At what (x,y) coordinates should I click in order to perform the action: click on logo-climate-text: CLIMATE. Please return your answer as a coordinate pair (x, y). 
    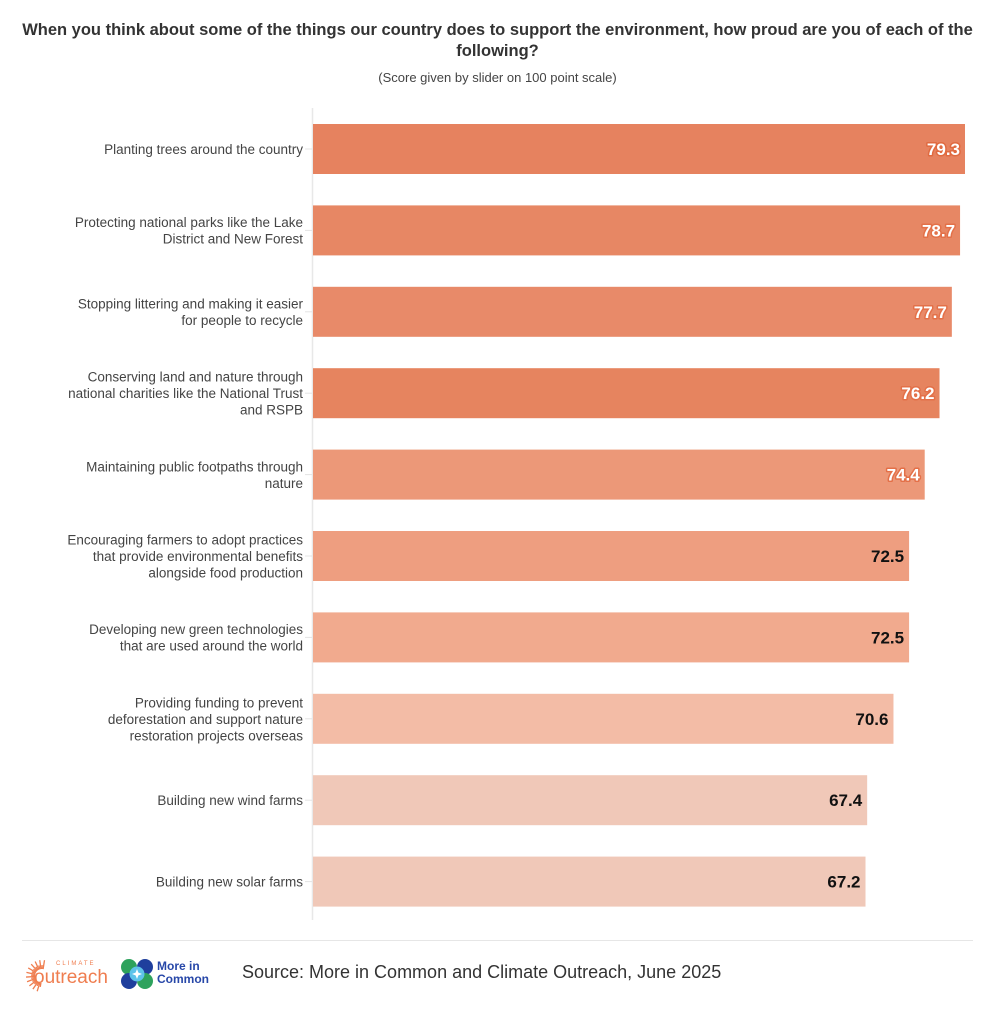
    Looking at the image, I should click on (76, 964).